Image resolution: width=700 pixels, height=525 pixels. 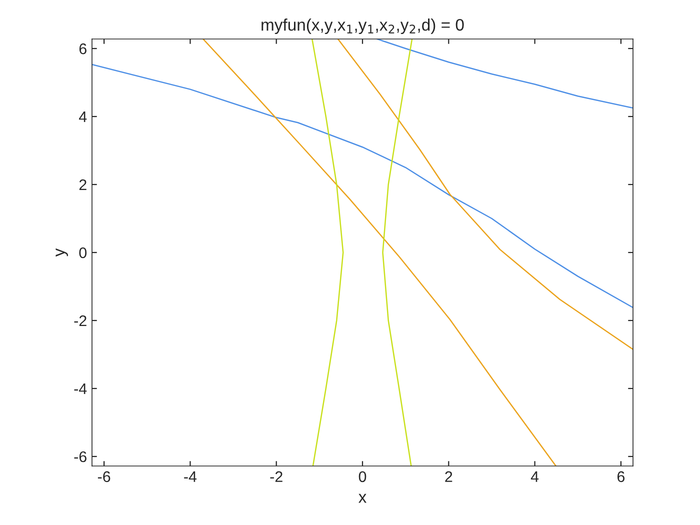 What do you see at coordinates (190, 476) in the screenshot?
I see `x-tick-label: -4` at bounding box center [190, 476].